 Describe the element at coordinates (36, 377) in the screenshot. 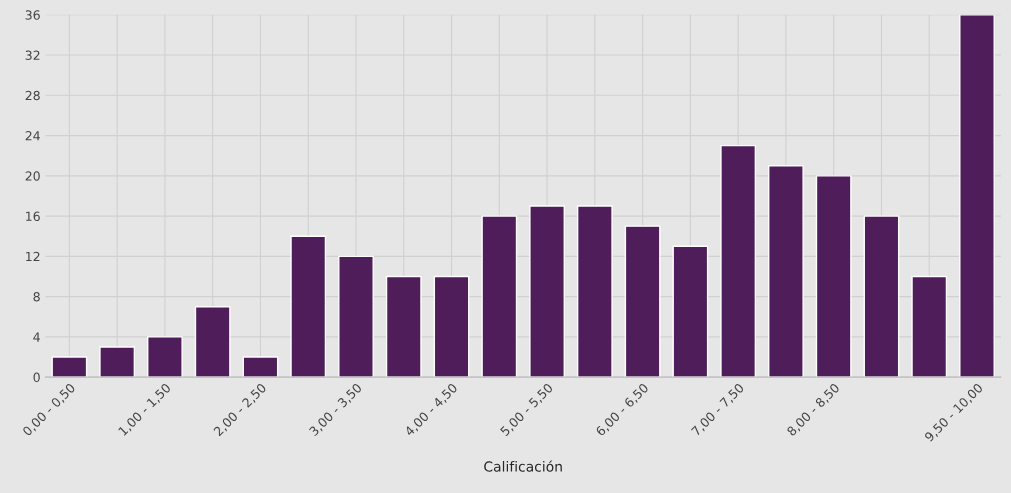

I see `y-tick-label: 0` at that location.